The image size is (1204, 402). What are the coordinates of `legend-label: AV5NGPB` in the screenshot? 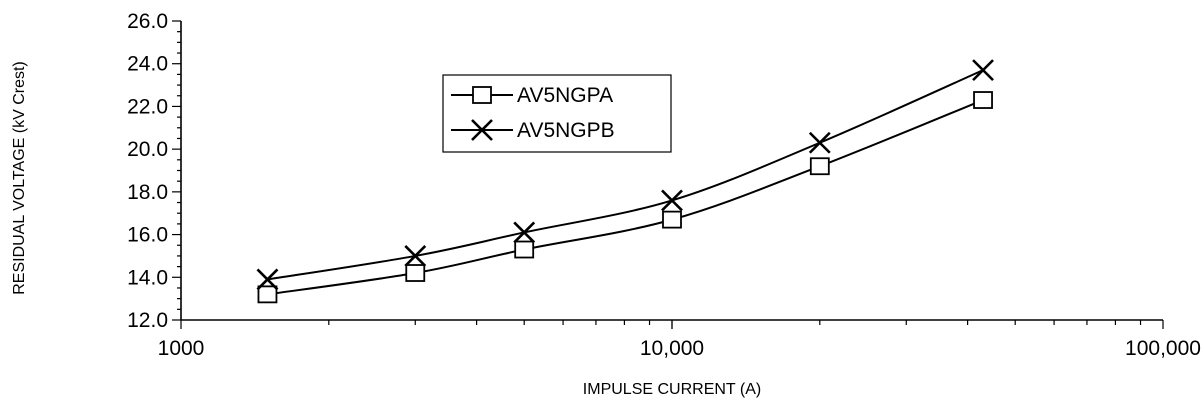 It's located at (566, 130).